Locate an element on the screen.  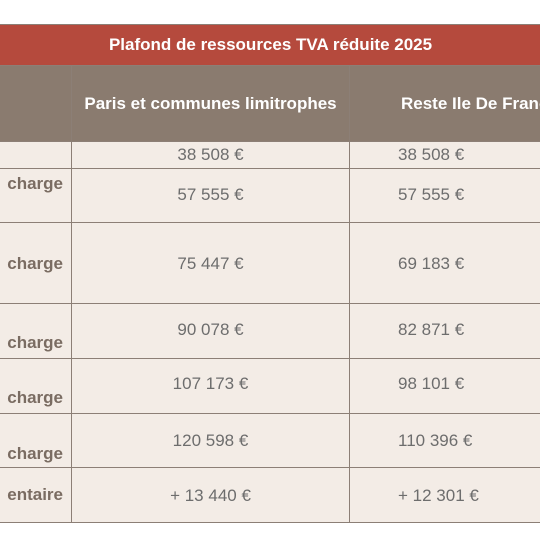
column-header-paris: Paris et communes limitrophes is located at coordinates (210, 103).